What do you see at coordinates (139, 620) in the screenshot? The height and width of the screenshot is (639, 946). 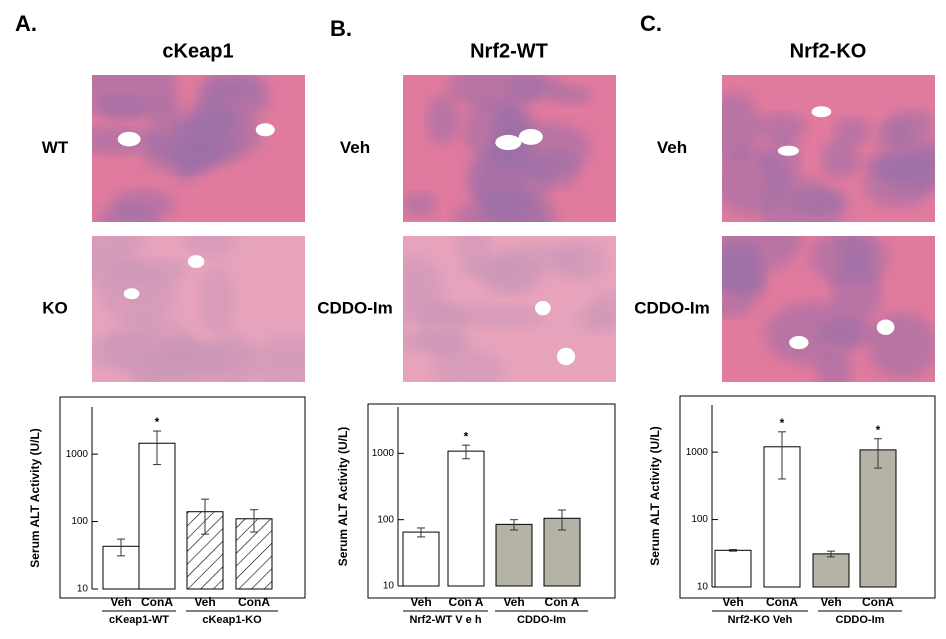 I see `group-label: cKeap1-WT` at bounding box center [139, 620].